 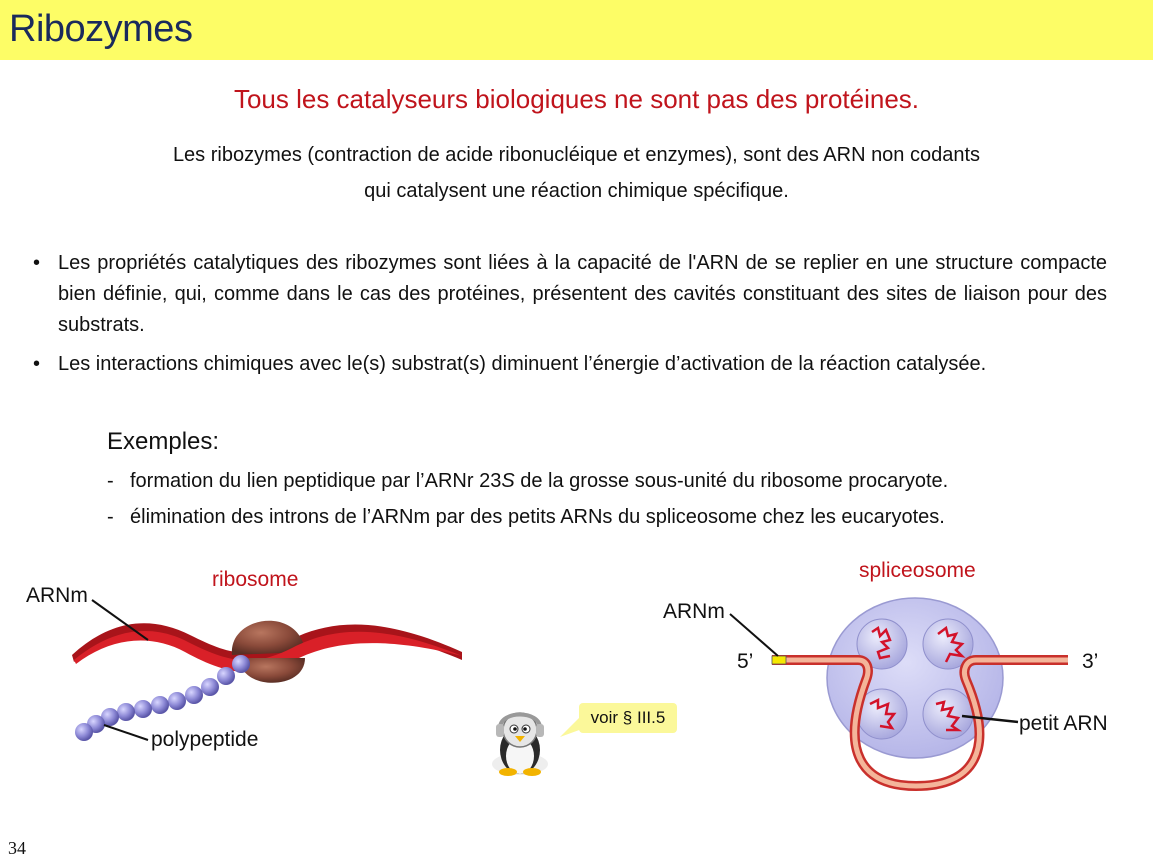 I want to click on polypeptide-chain, so click(x=162, y=698).